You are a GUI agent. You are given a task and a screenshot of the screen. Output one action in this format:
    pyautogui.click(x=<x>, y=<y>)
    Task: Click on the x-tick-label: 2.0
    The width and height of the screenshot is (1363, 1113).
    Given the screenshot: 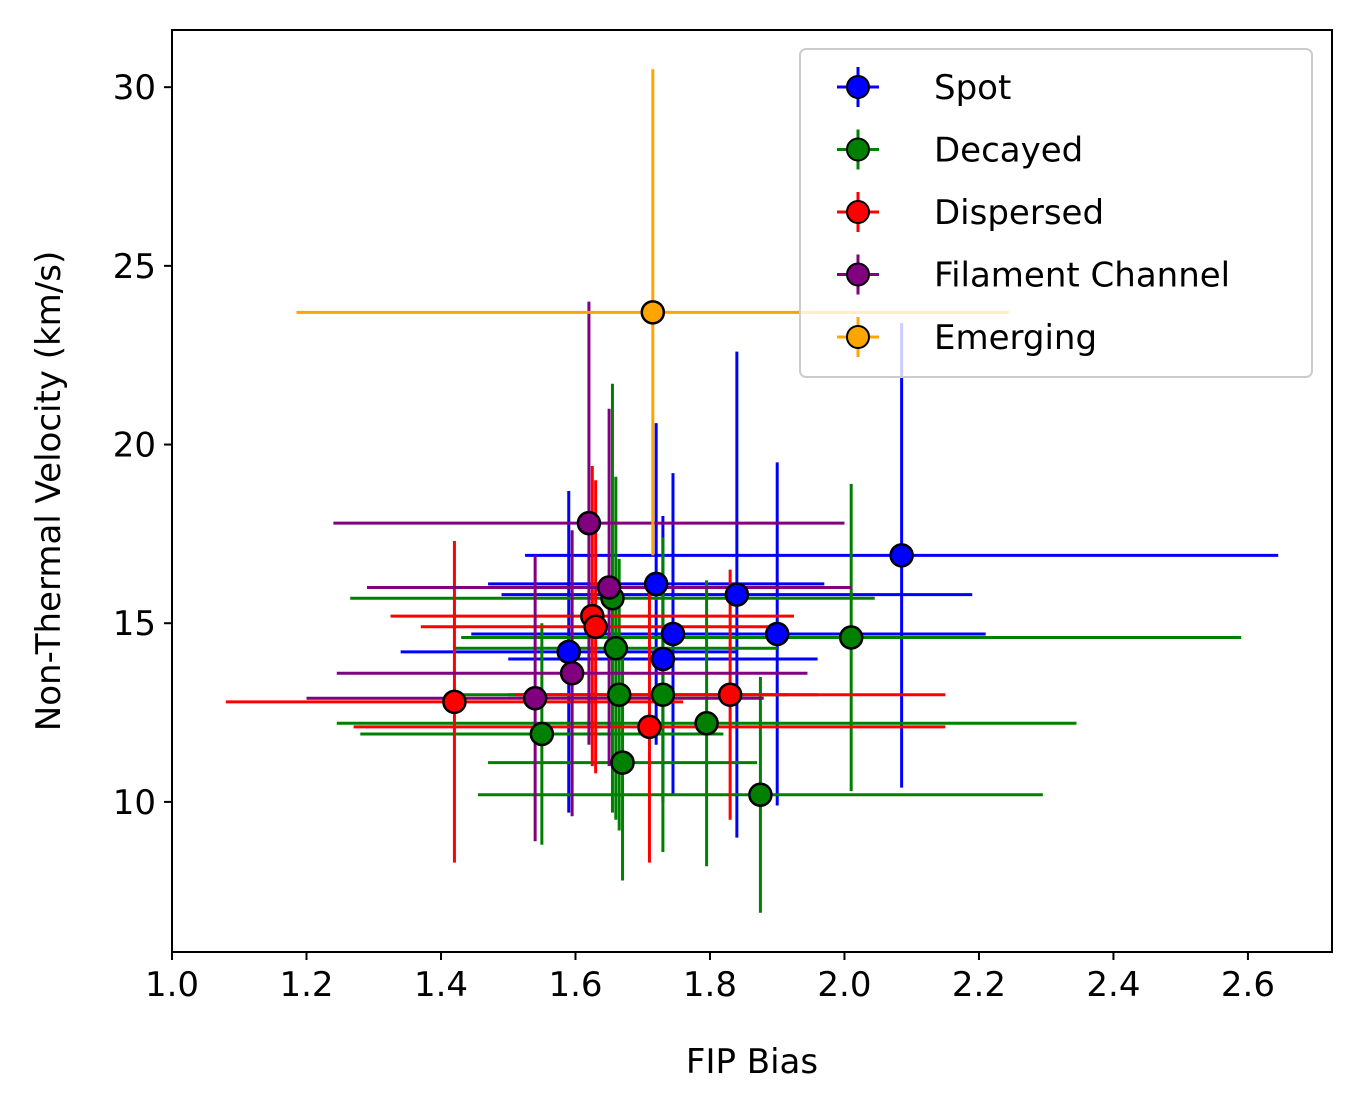 What is the action you would take?
    pyautogui.click(x=844, y=985)
    